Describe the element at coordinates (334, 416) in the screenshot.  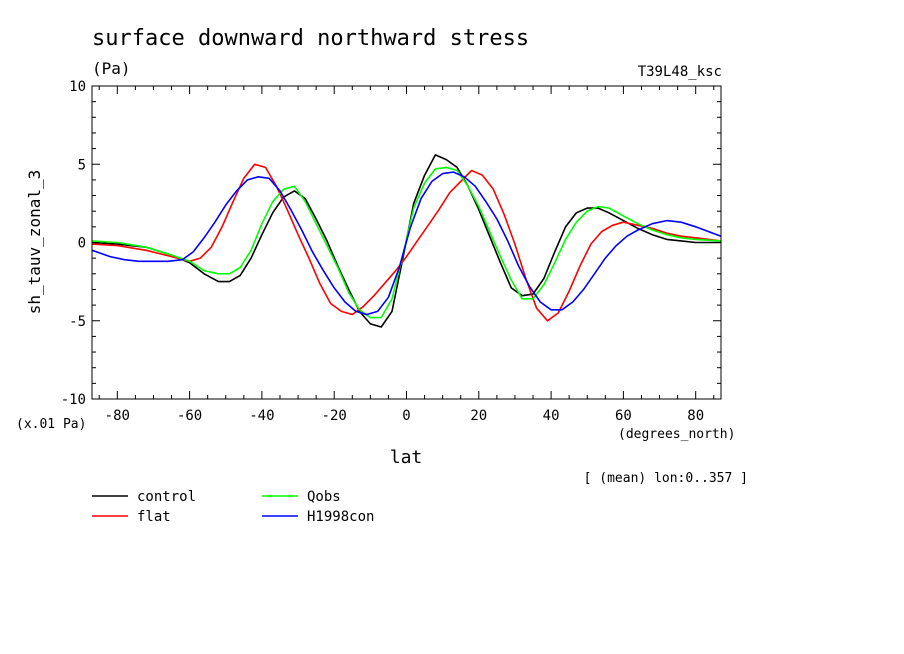
I see `x-tick-label: -20` at that location.